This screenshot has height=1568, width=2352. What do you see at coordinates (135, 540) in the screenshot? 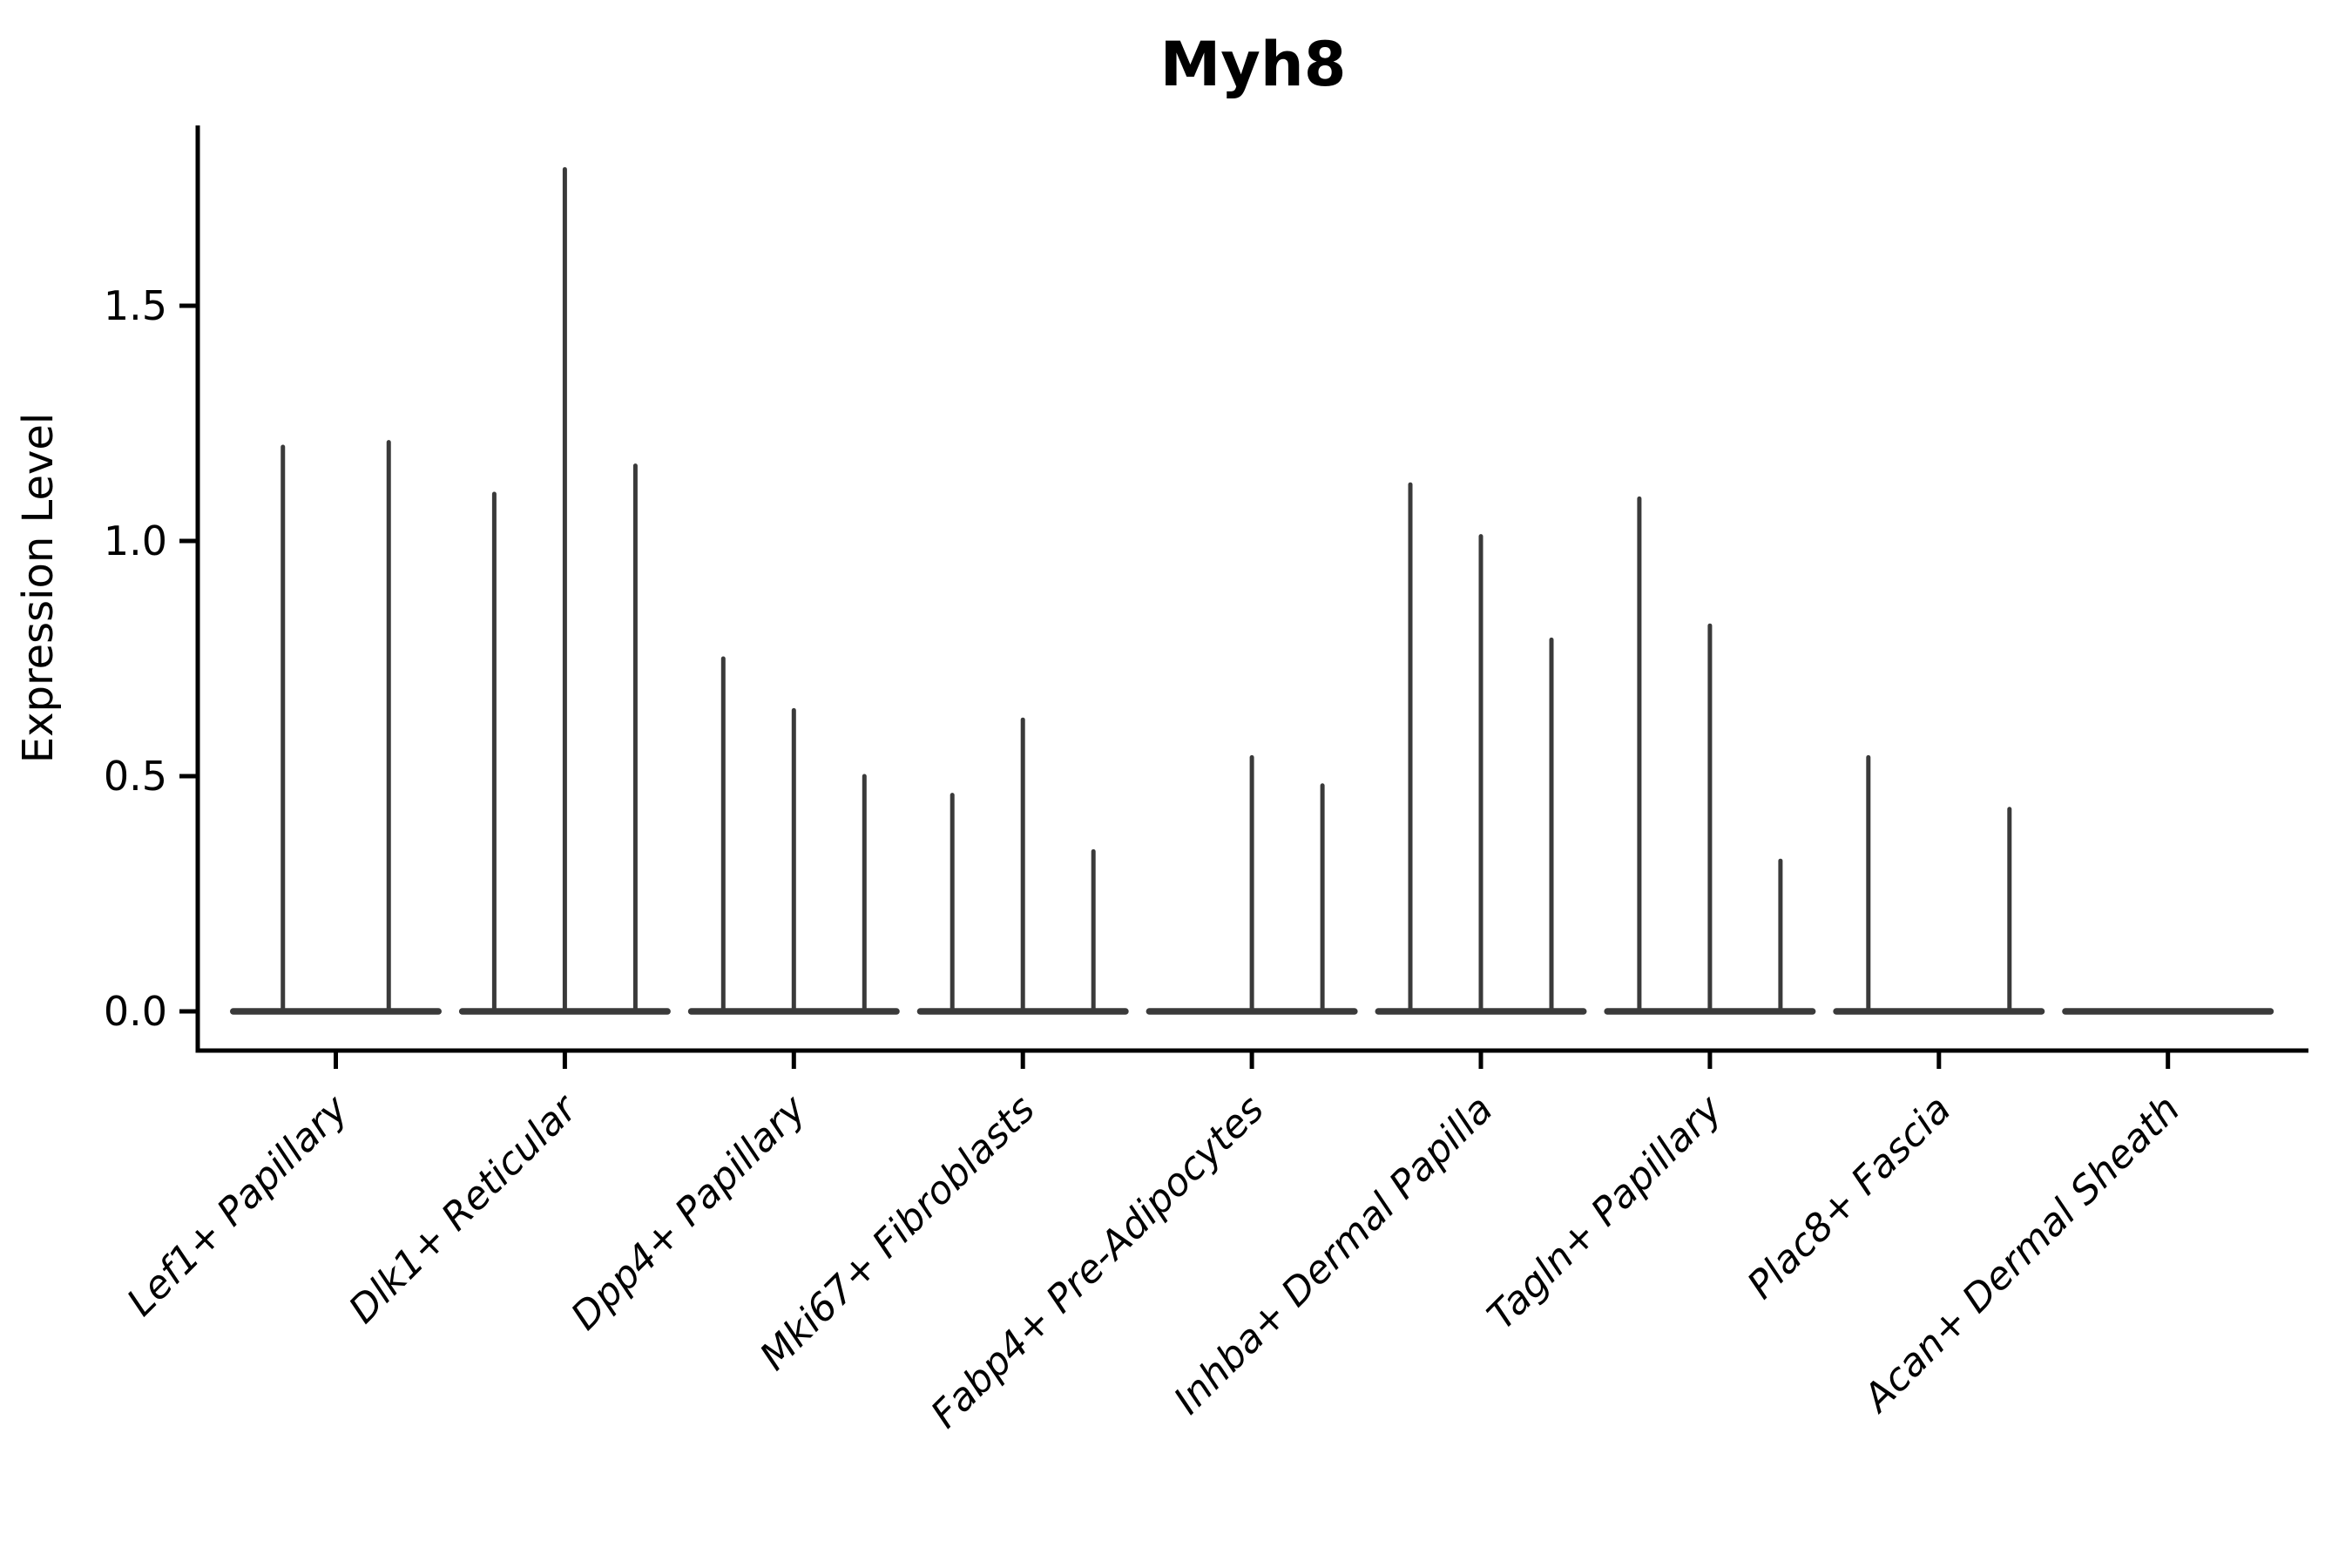
I see `y-tick-label: 1.0` at bounding box center [135, 540].